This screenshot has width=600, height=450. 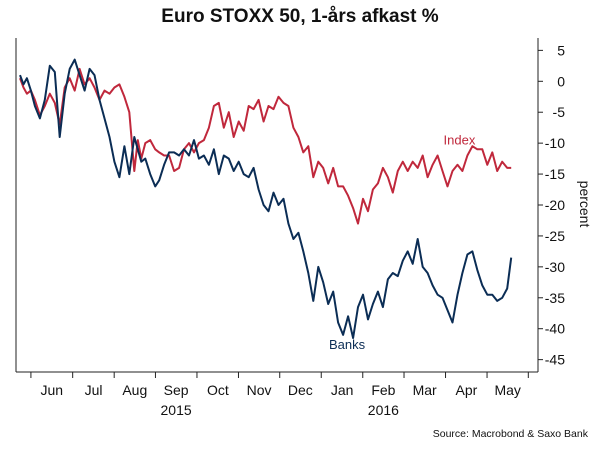 I want to click on x-tick-label: Jul, so click(x=94, y=390).